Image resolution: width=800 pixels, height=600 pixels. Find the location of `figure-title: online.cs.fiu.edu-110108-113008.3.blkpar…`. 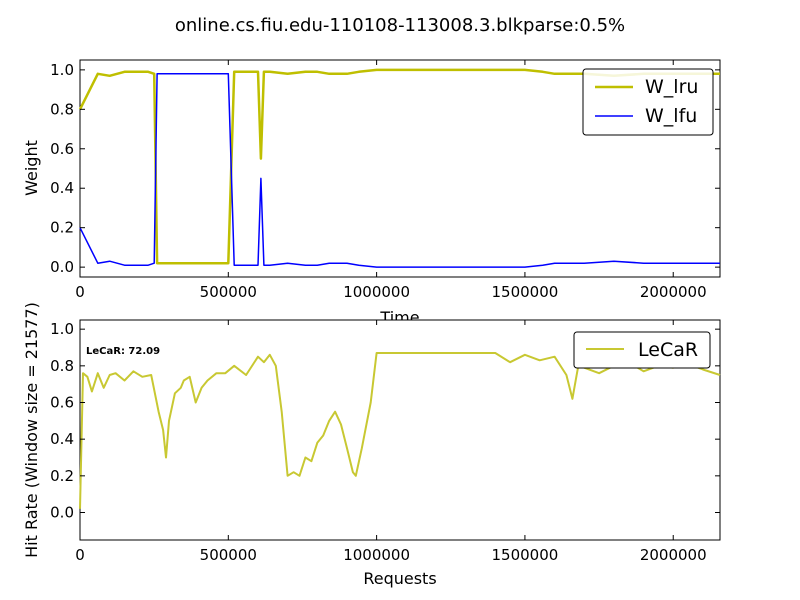

figure-title: online.cs.fiu.edu-110108-113008.3.blkpar… is located at coordinates (400, 25).